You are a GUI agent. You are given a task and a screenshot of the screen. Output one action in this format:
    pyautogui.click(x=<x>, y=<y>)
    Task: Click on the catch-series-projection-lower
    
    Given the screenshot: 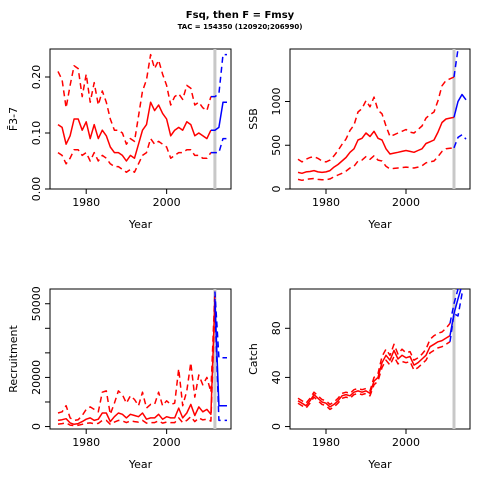 What is the action you would take?
    pyautogui.click(x=457, y=317)
    